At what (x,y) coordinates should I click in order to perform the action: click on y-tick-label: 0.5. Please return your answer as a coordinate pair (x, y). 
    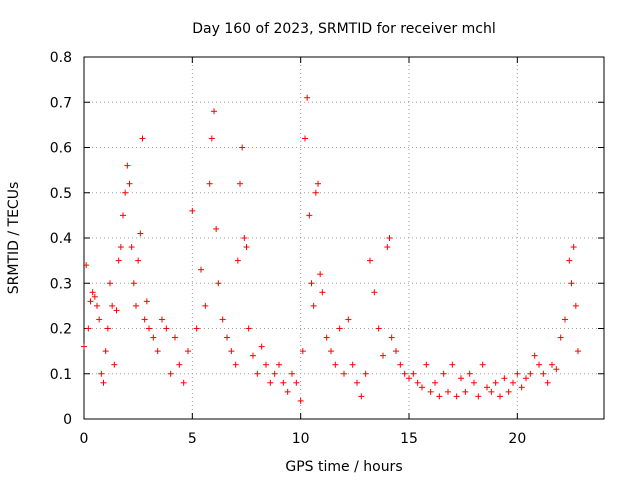
    Looking at the image, I should click on (61, 194).